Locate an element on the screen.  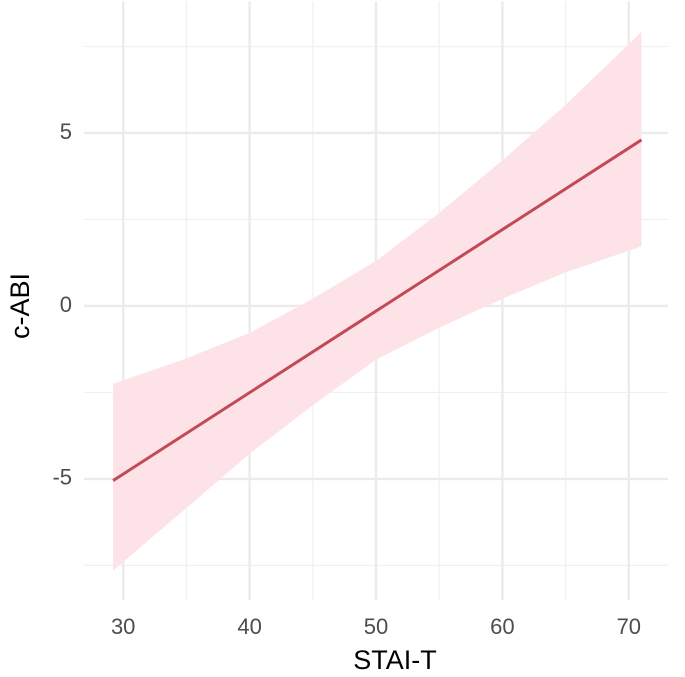
y-tick-label: 0 is located at coordinates (66, 304).